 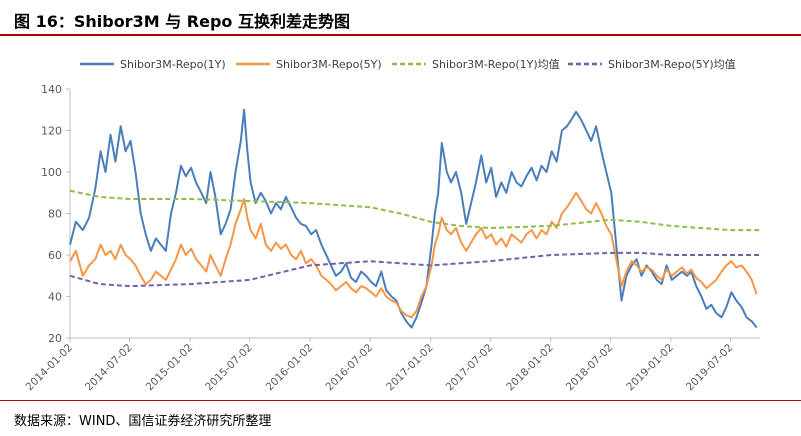 I want to click on legend-item: Shibor3M-Repo(5Y)均值, so click(x=652, y=64).